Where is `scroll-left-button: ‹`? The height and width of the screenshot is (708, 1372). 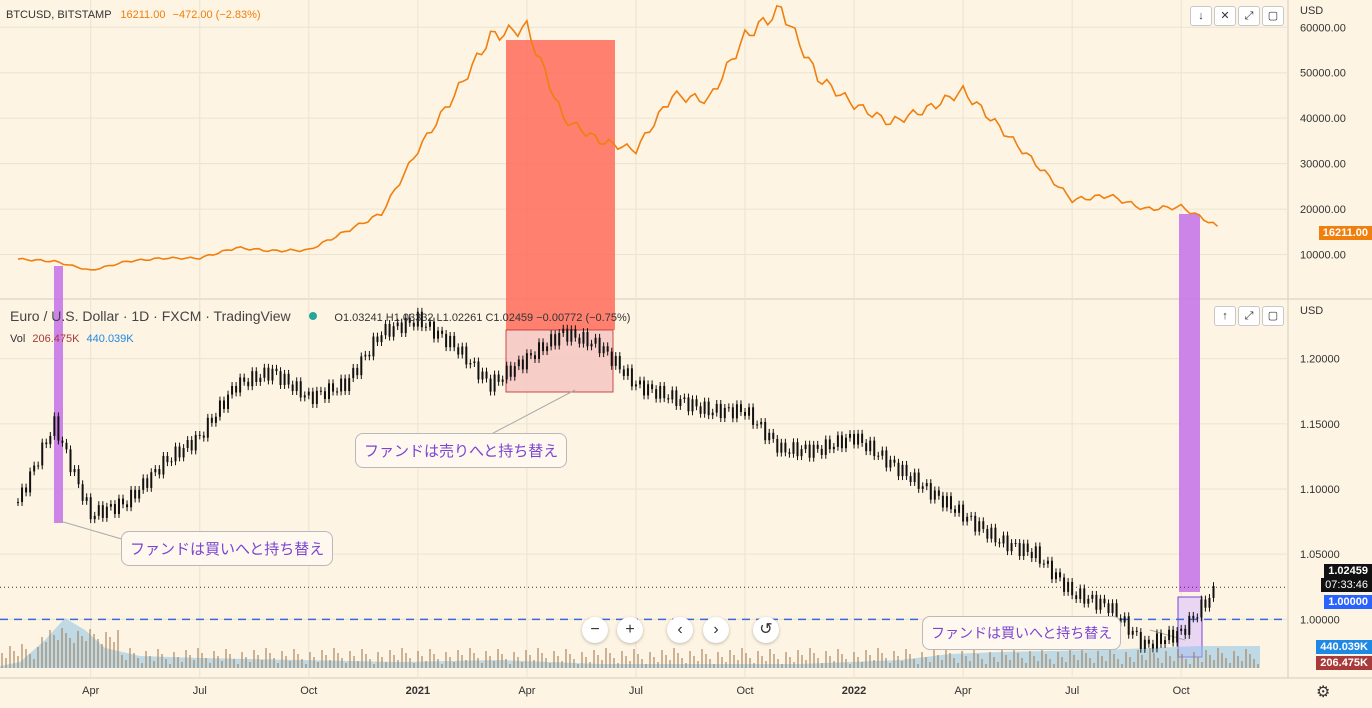 scroll-left-button: ‹ is located at coordinates (680, 630).